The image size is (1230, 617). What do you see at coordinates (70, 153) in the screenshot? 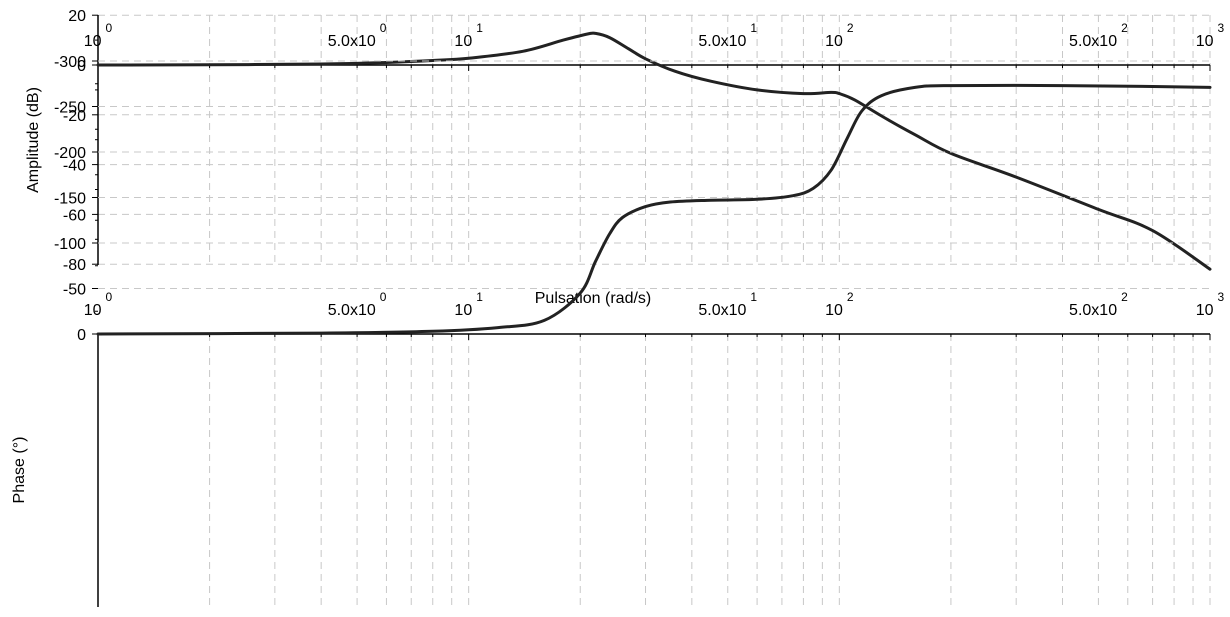
I see `y-tick-label: -200` at bounding box center [70, 153].